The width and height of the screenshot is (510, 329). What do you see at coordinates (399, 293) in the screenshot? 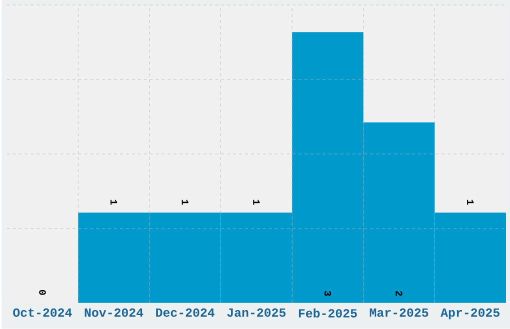
I see `data-label: 2` at bounding box center [399, 293].